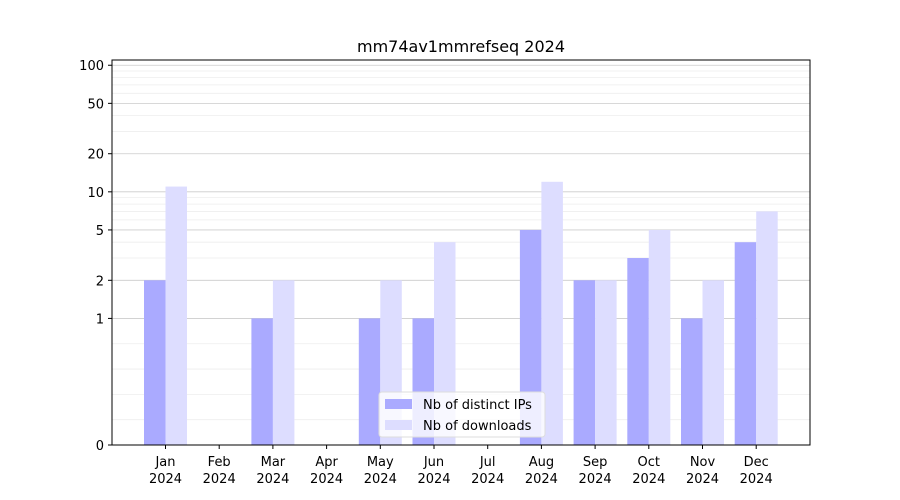 This screenshot has width=900, height=500. Describe the element at coordinates (100, 446) in the screenshot. I see `y-tick-label: 0` at that location.